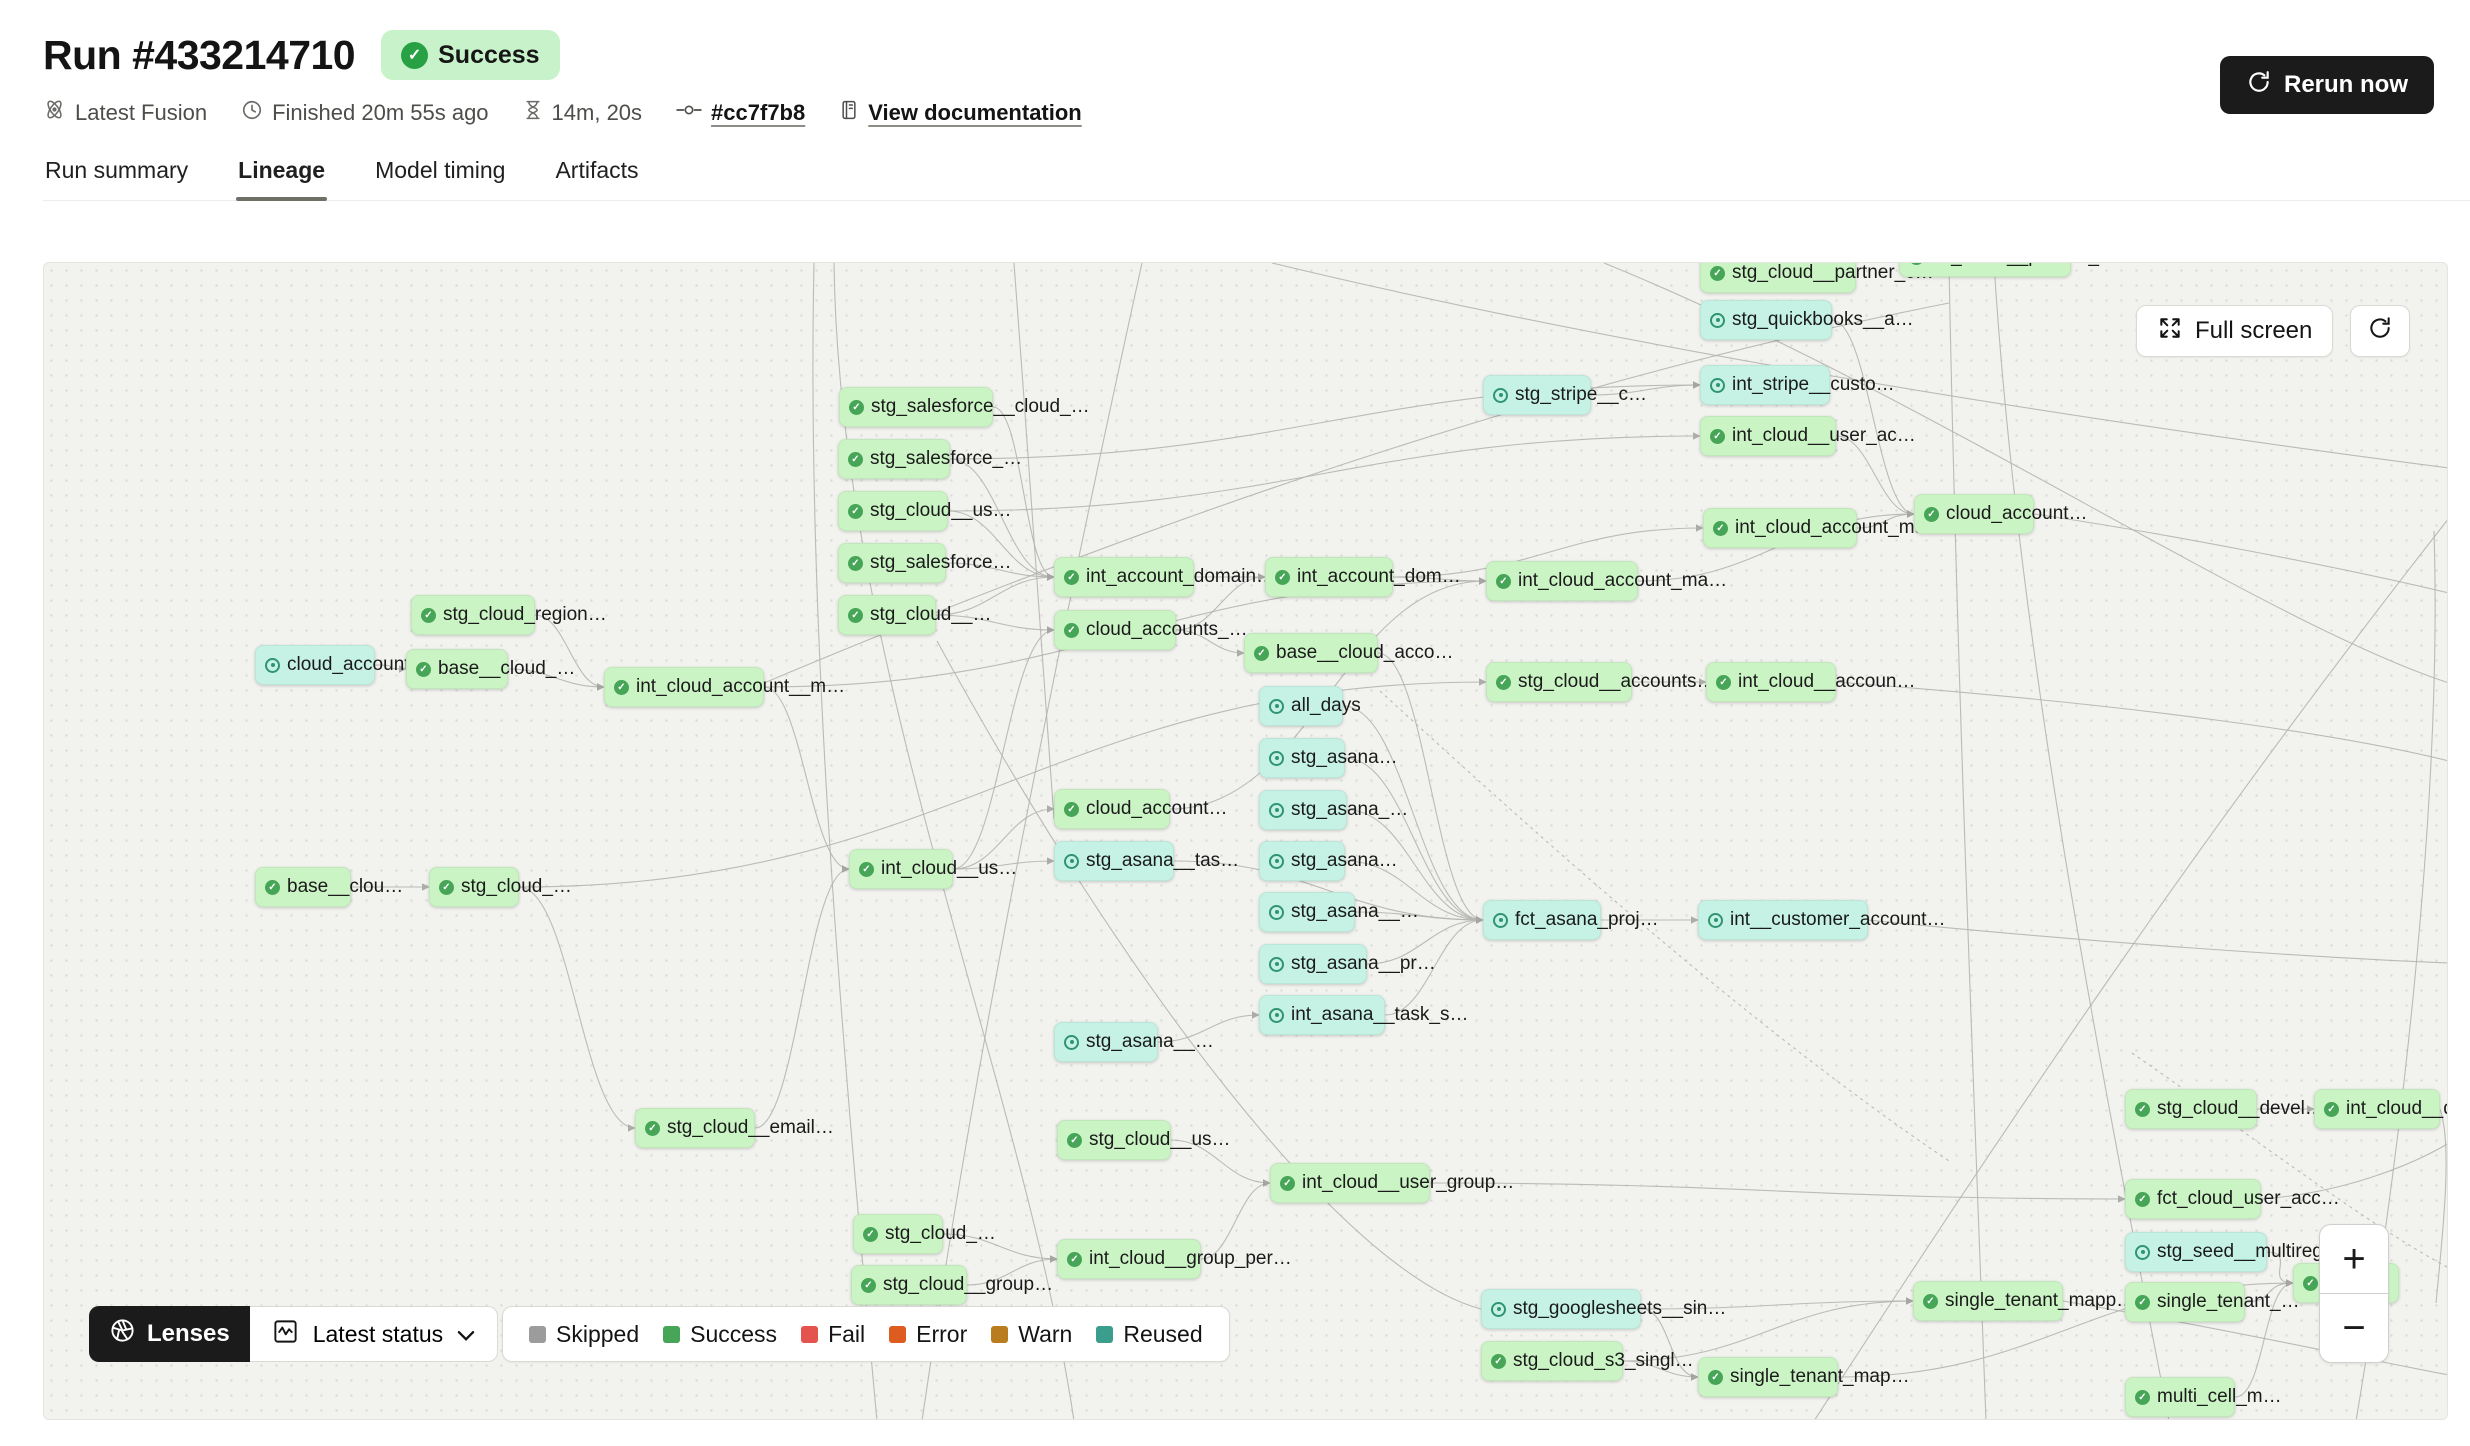  I want to click on tab-model-timing: Model timing, so click(440, 175).